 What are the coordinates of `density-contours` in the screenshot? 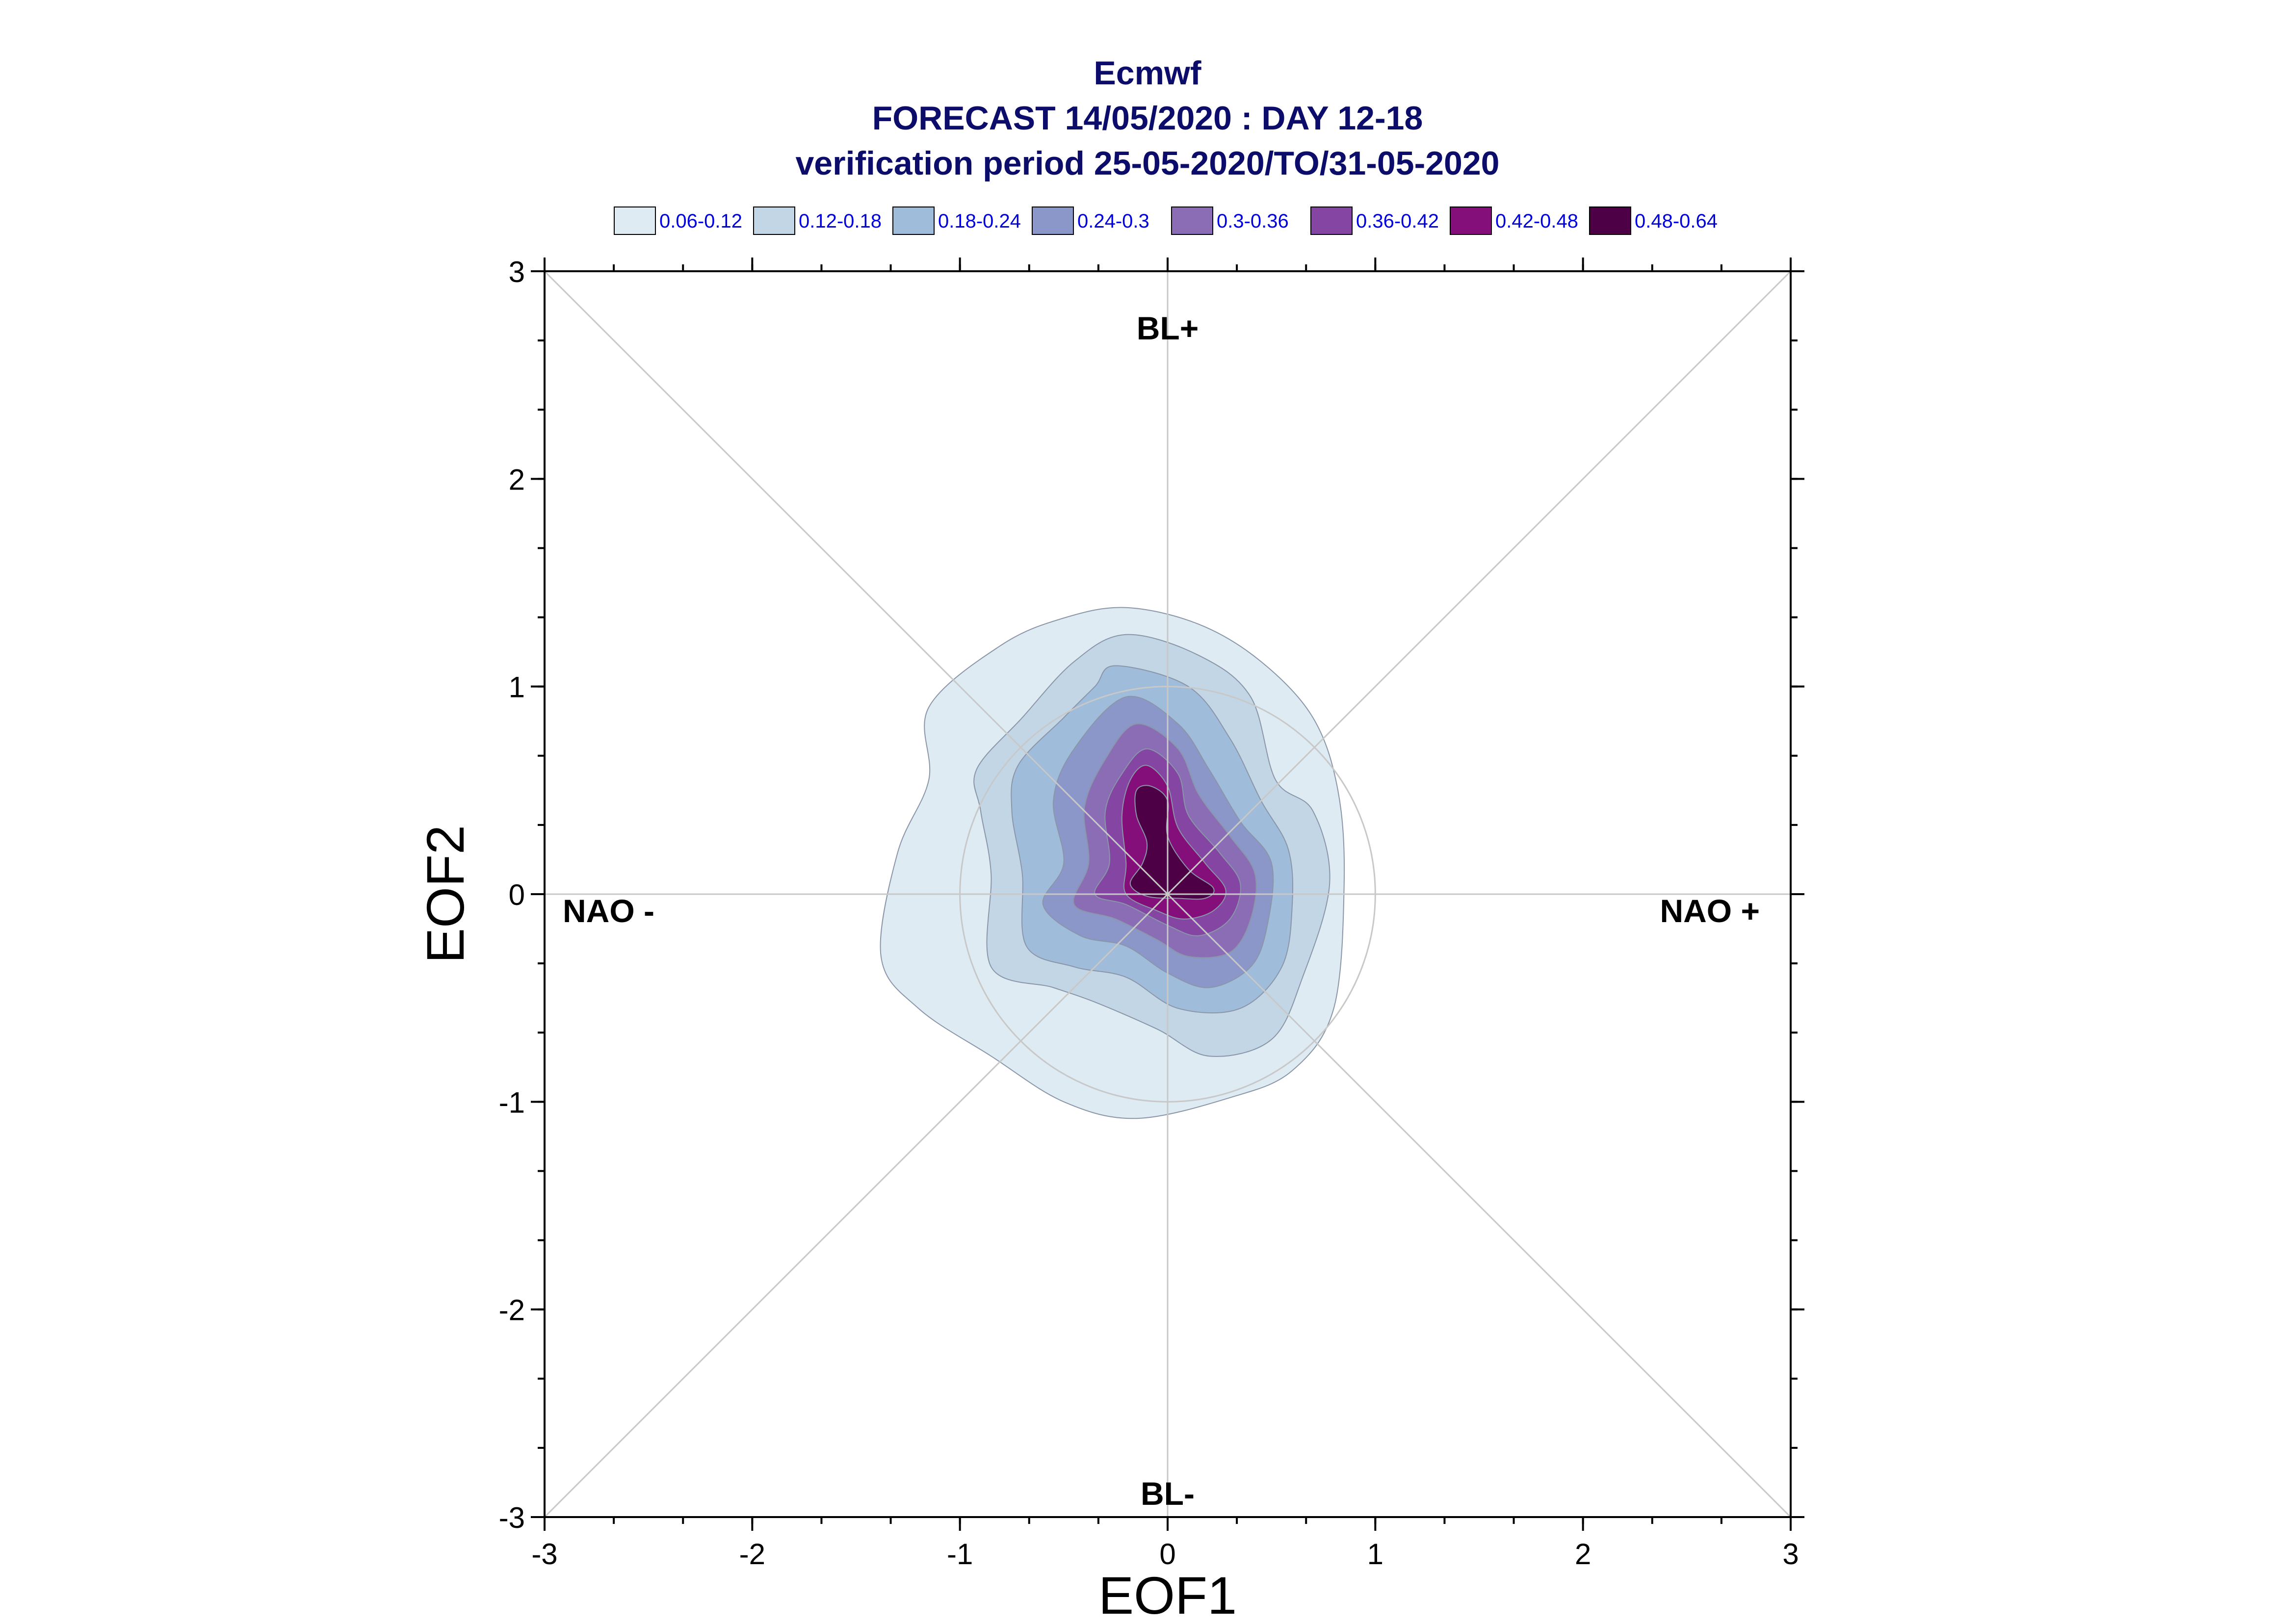 It's located at (1112, 863).